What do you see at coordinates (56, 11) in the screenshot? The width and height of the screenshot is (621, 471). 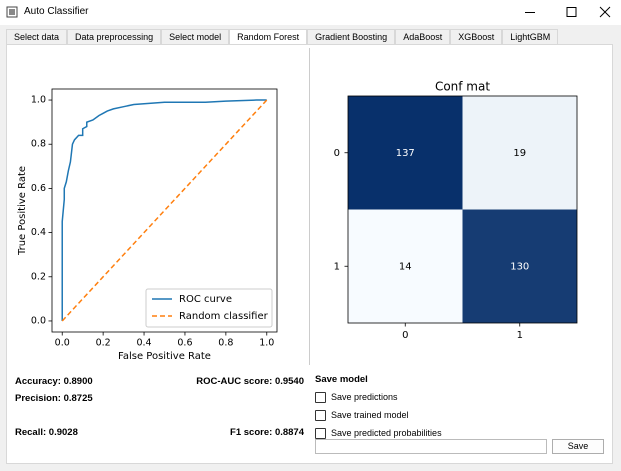 I see `window-title: Auto Classifier` at bounding box center [56, 11].